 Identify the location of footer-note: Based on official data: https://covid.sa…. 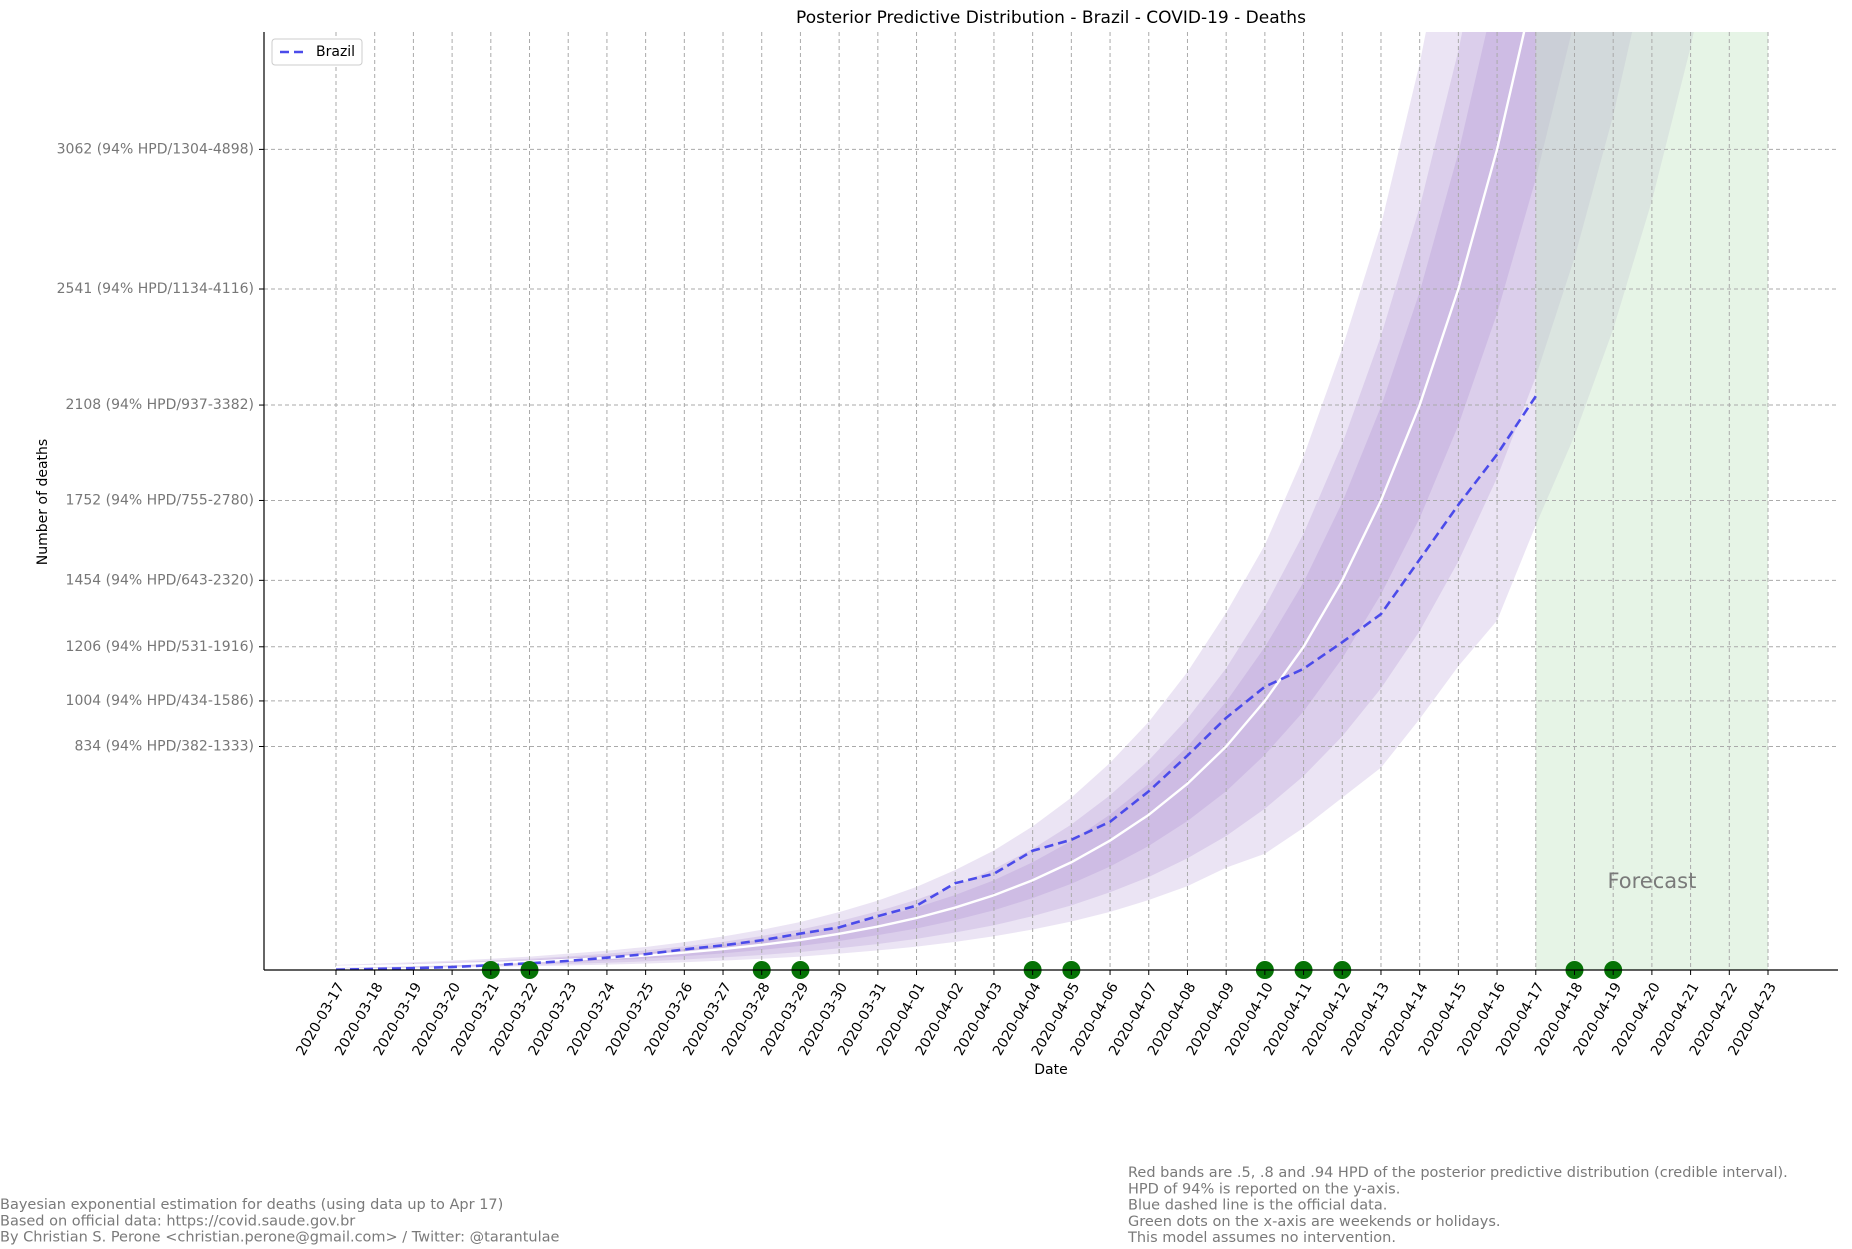
(177, 1221).